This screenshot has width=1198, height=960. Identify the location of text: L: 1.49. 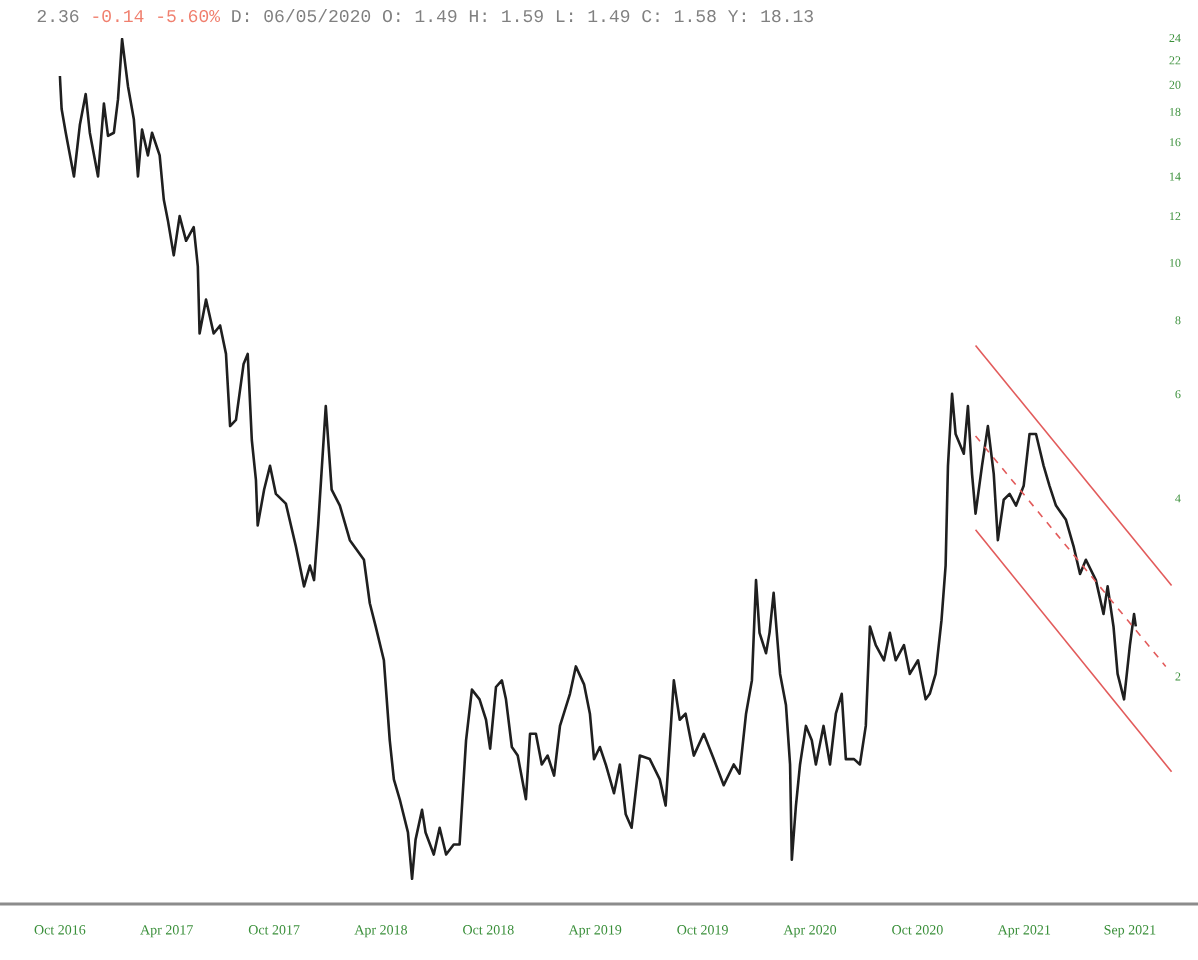
(593, 16).